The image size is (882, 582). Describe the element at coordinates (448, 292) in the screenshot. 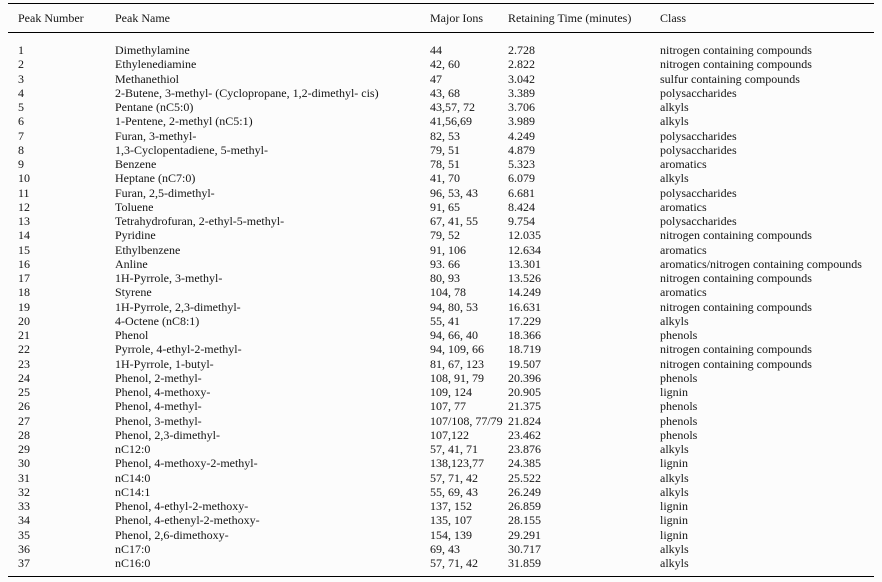

I see `cell-major-ions: 104, 78` at that location.